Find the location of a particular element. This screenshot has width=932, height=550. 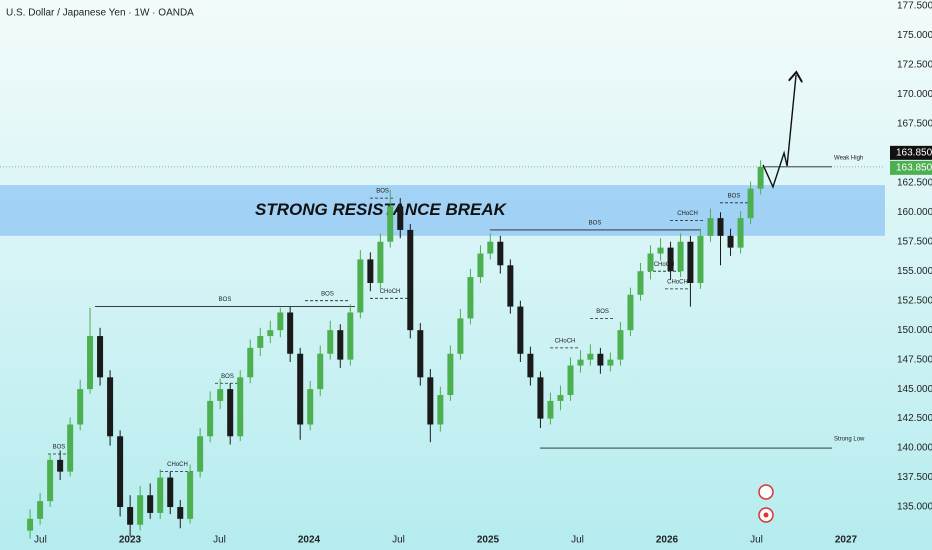

x-tick-label: 2023 is located at coordinates (130, 540).